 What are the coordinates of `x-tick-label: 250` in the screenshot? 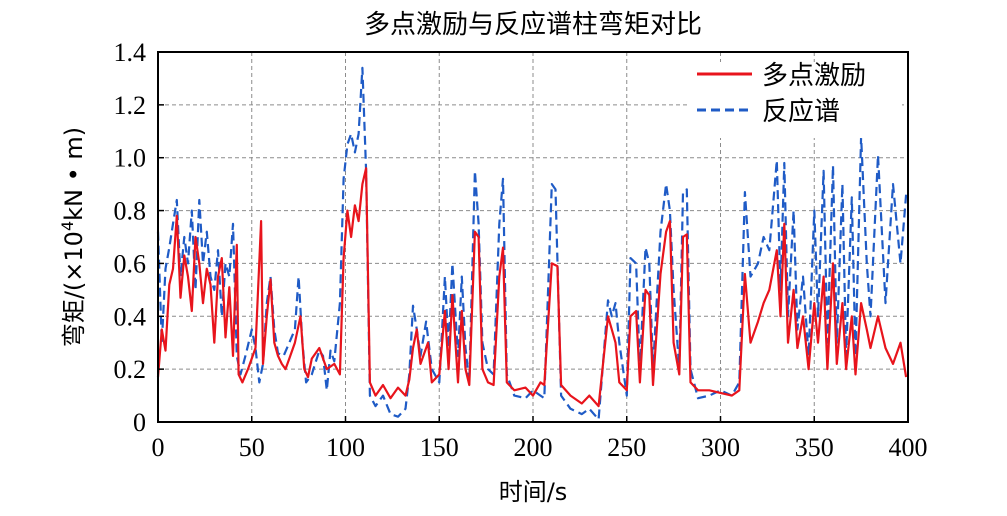 It's located at (626, 447).